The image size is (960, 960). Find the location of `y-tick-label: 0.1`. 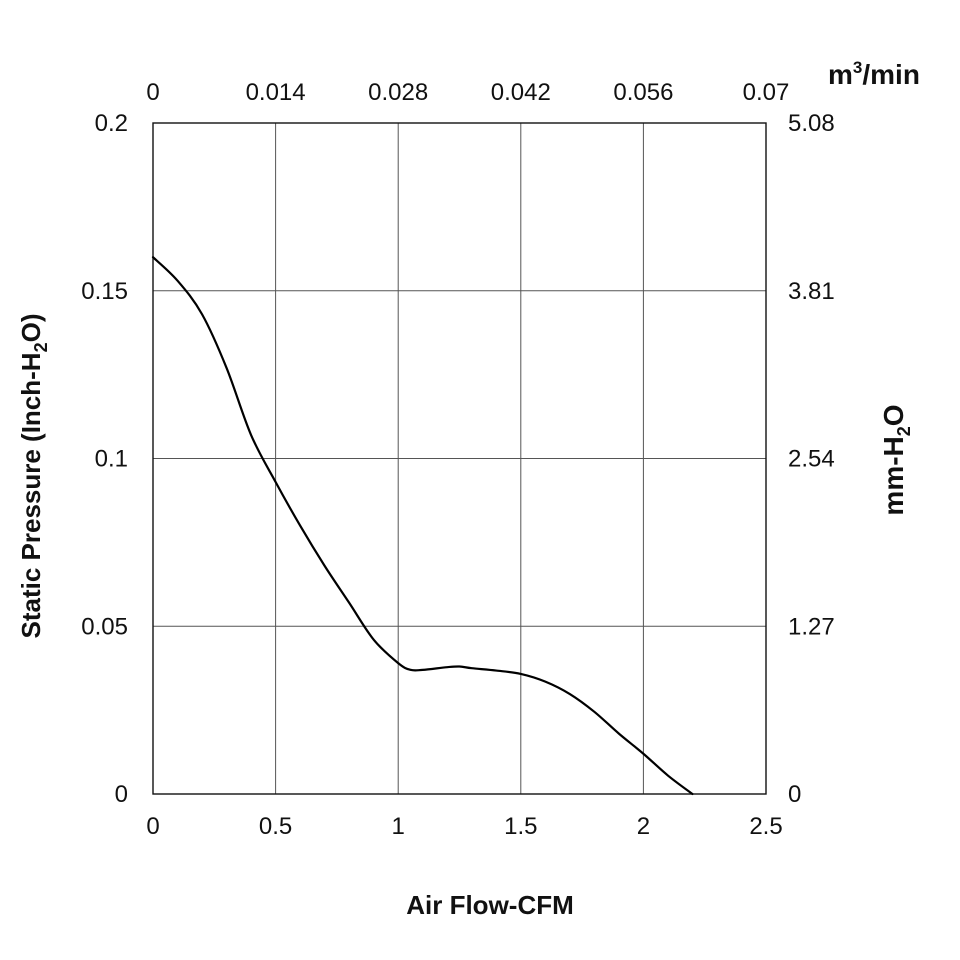

y-tick-label: 0.1 is located at coordinates (111, 459).